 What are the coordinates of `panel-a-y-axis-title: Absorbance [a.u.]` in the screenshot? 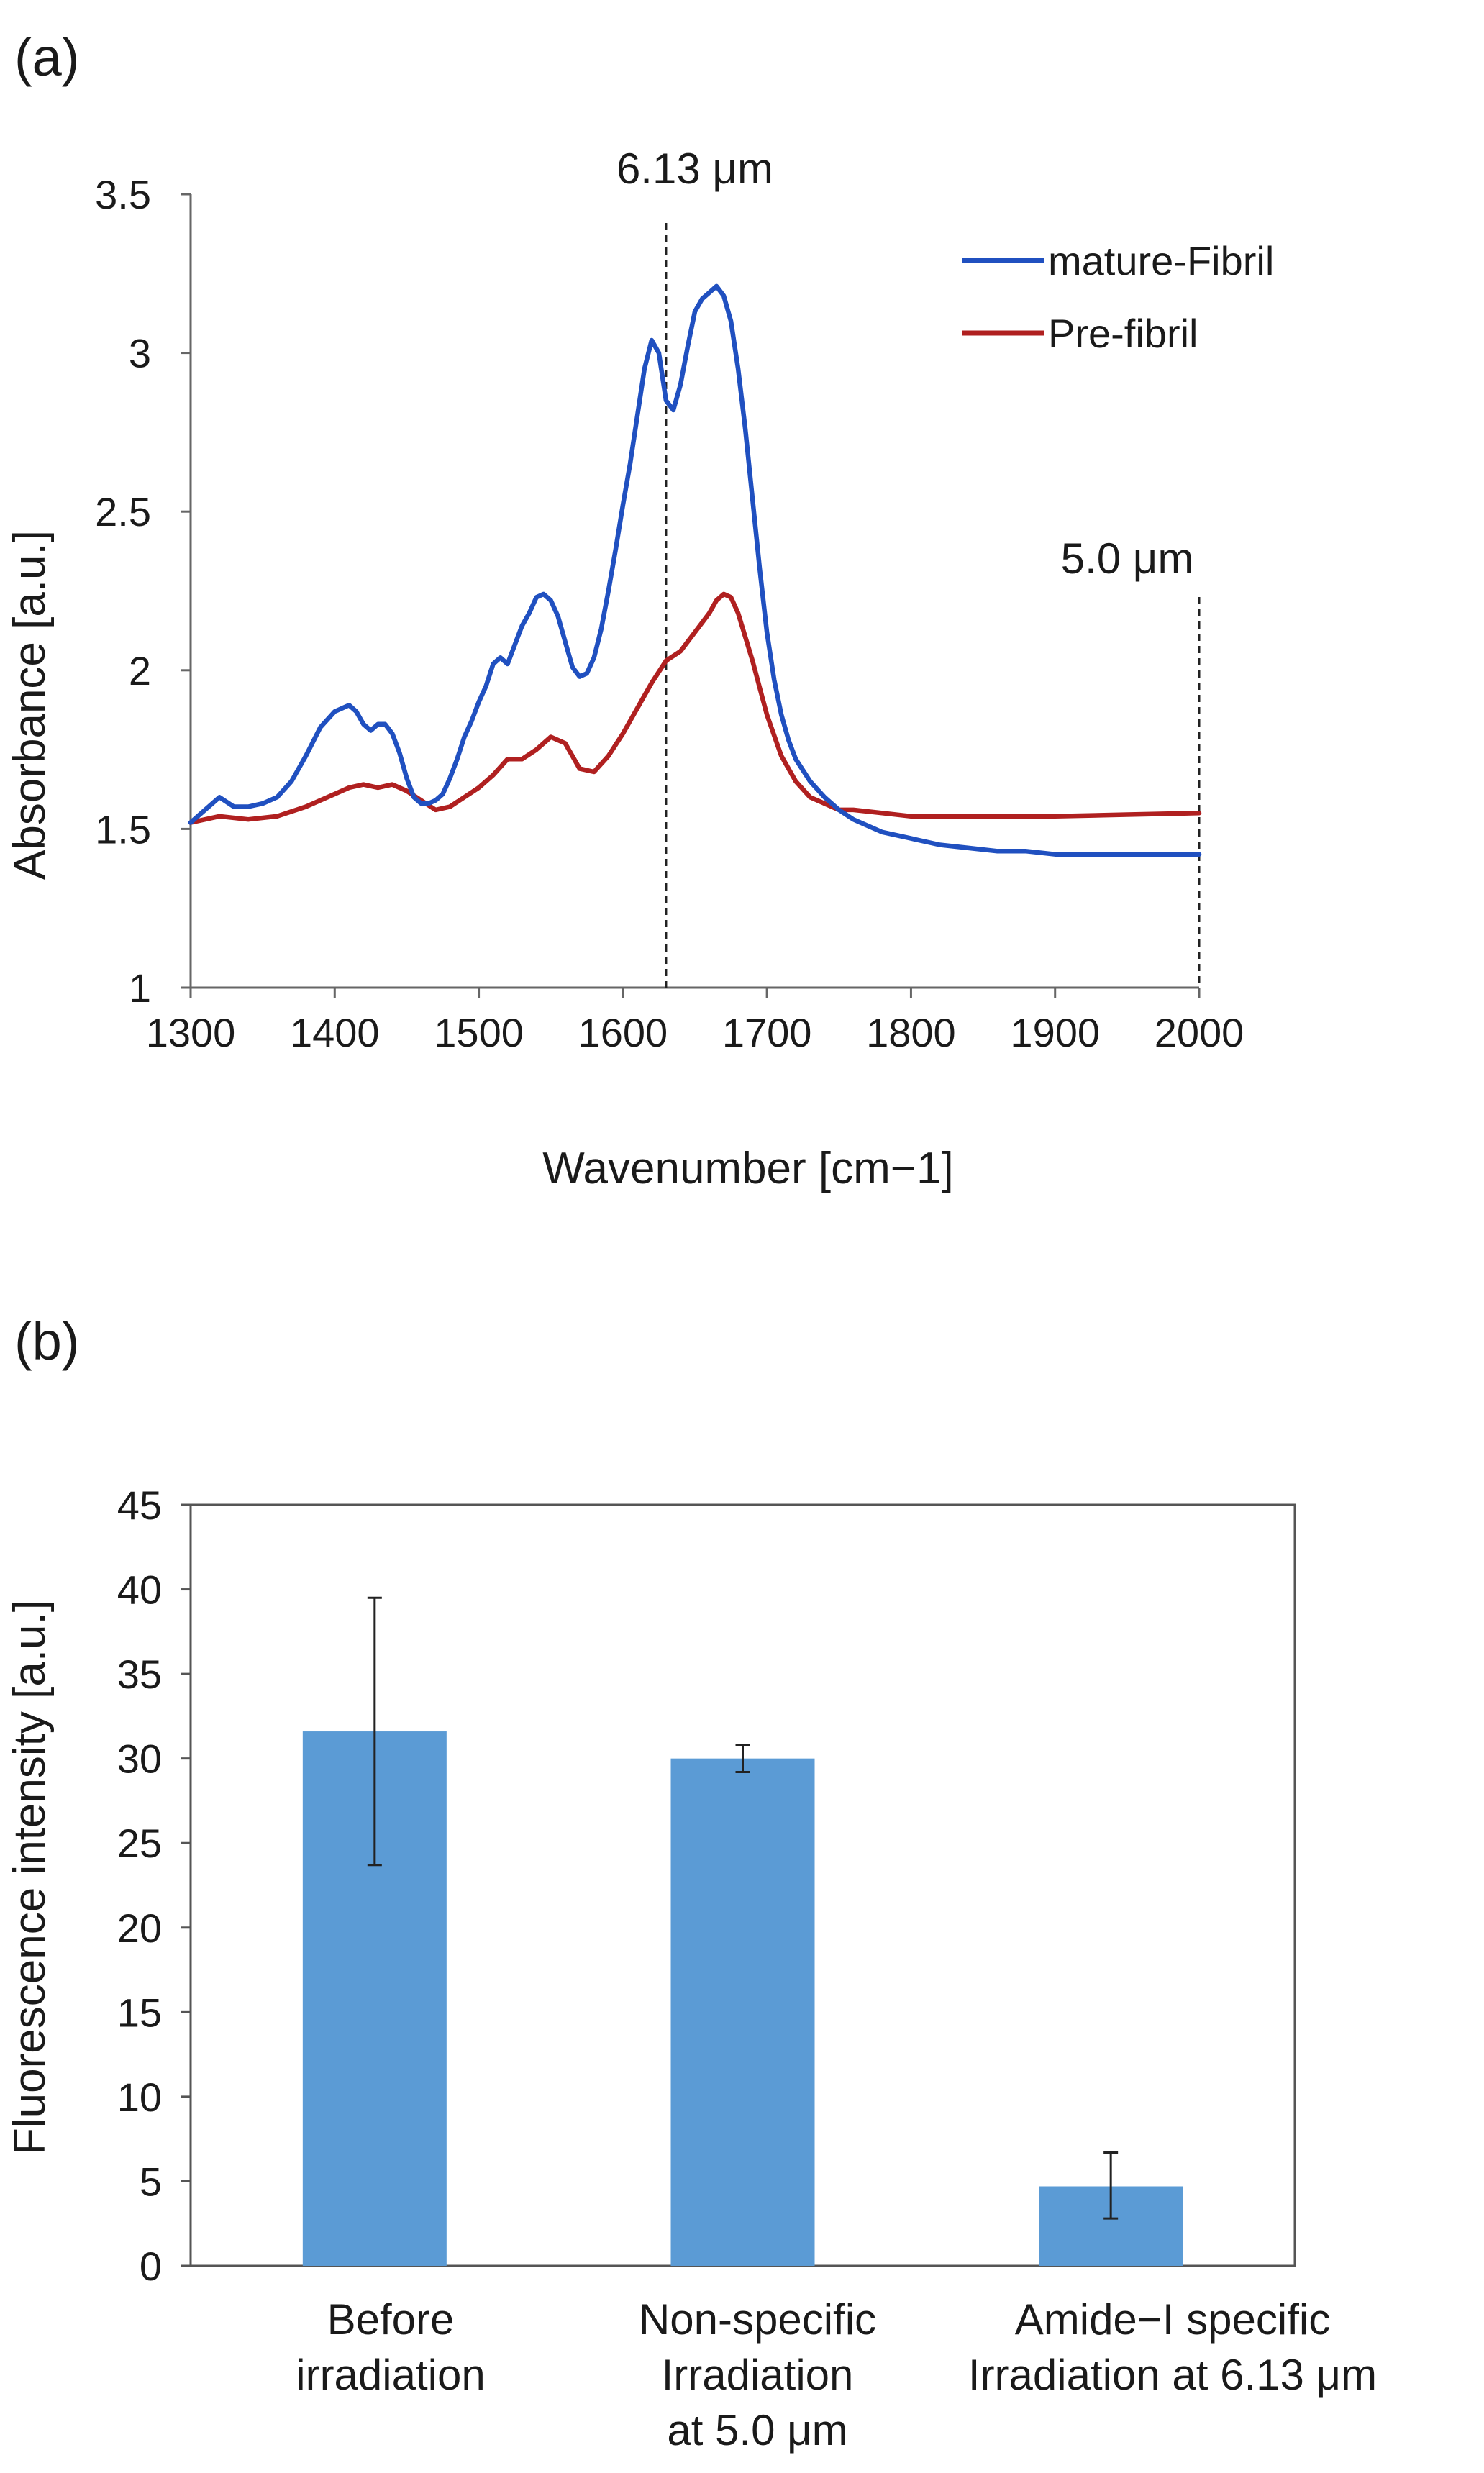 It's located at (30, 705).